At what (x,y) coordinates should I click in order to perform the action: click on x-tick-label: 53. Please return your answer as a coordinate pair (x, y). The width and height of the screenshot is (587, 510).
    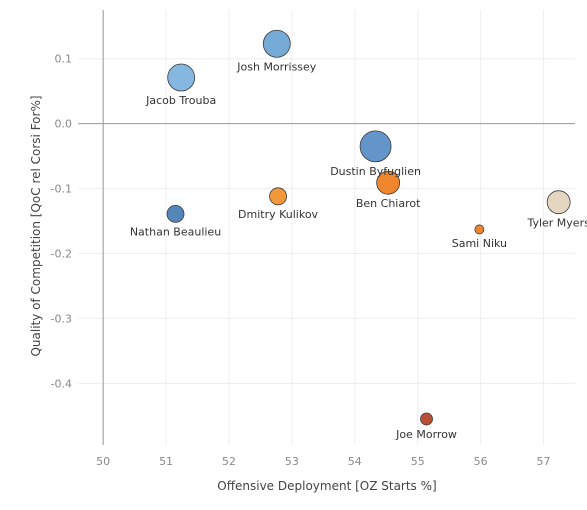
    Looking at the image, I should click on (292, 461).